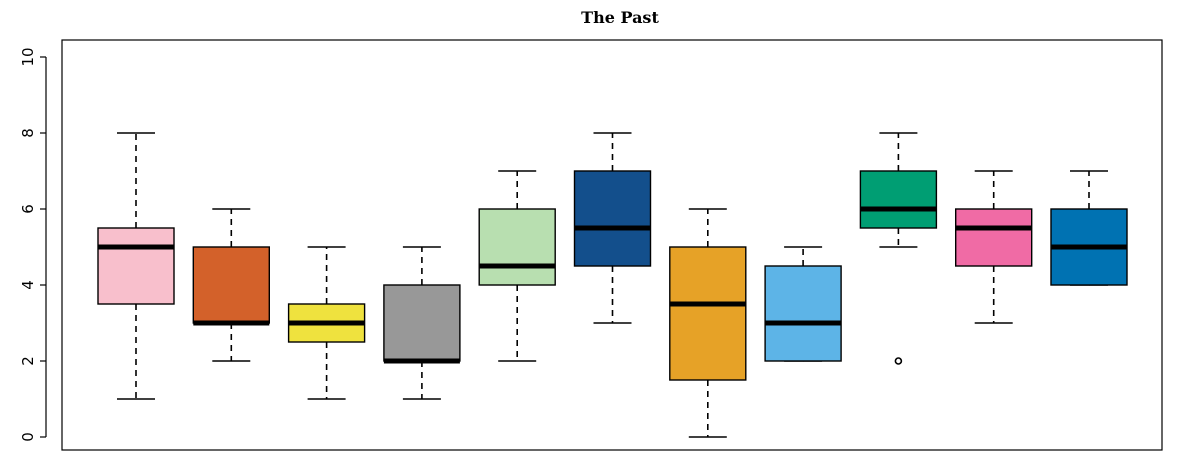  I want to click on y-tick-label: 2, so click(28, 361).